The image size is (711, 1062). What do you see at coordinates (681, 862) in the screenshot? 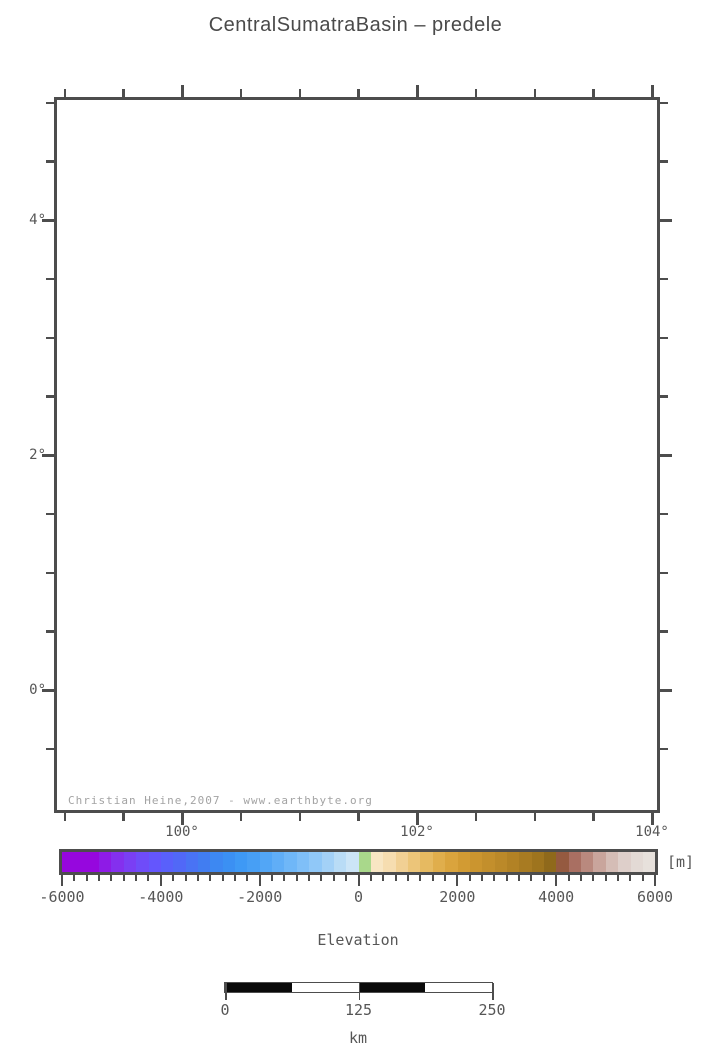
I see `colorbar-unit-label: [m]` at bounding box center [681, 862].